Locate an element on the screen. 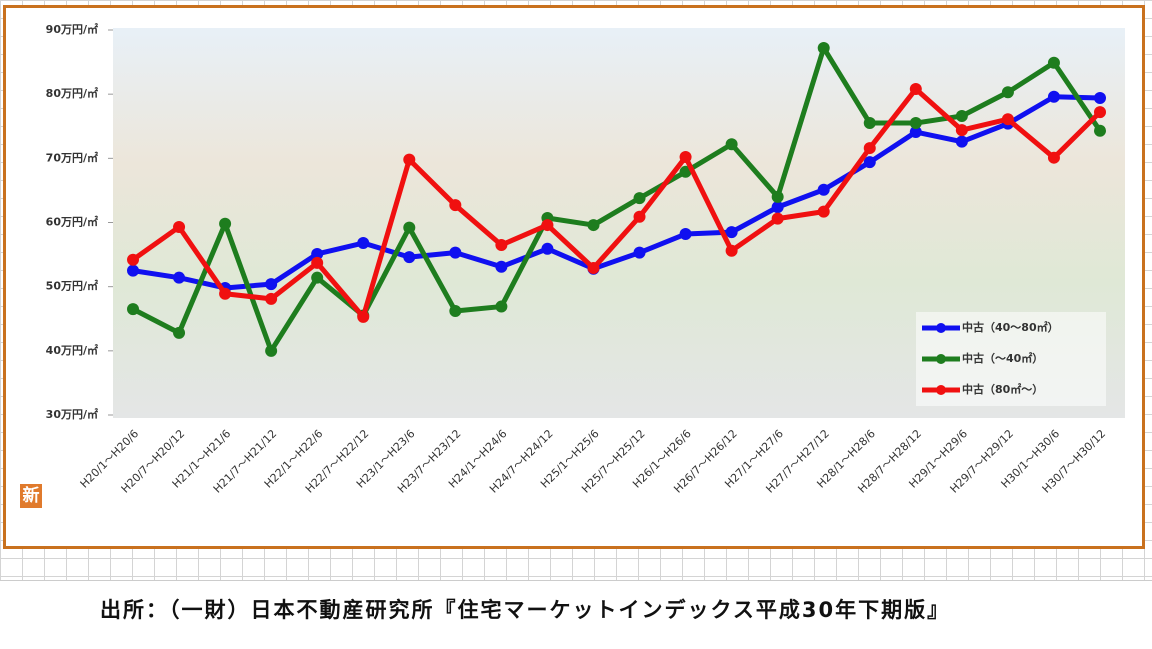 This screenshot has width=1152, height=649. legend-label: 中古（～40㎡） is located at coordinates (1002, 358).